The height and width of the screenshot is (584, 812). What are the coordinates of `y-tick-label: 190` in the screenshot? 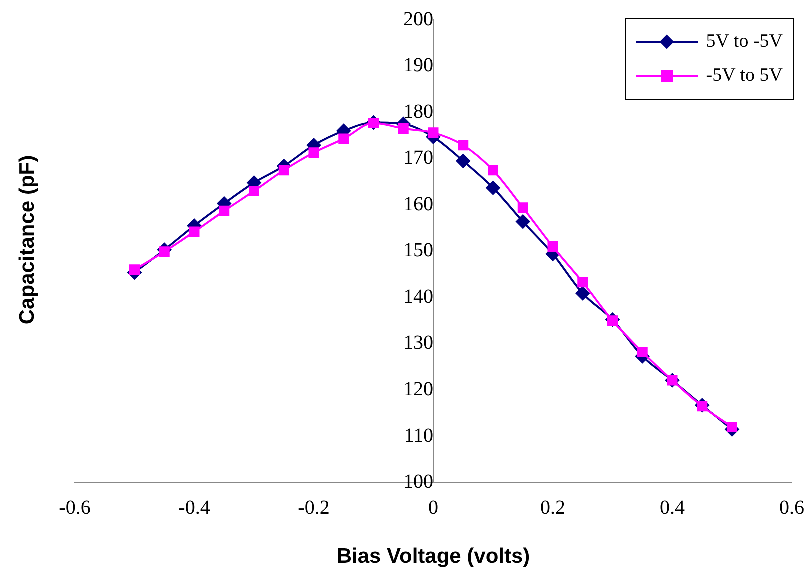 It's located at (419, 65).